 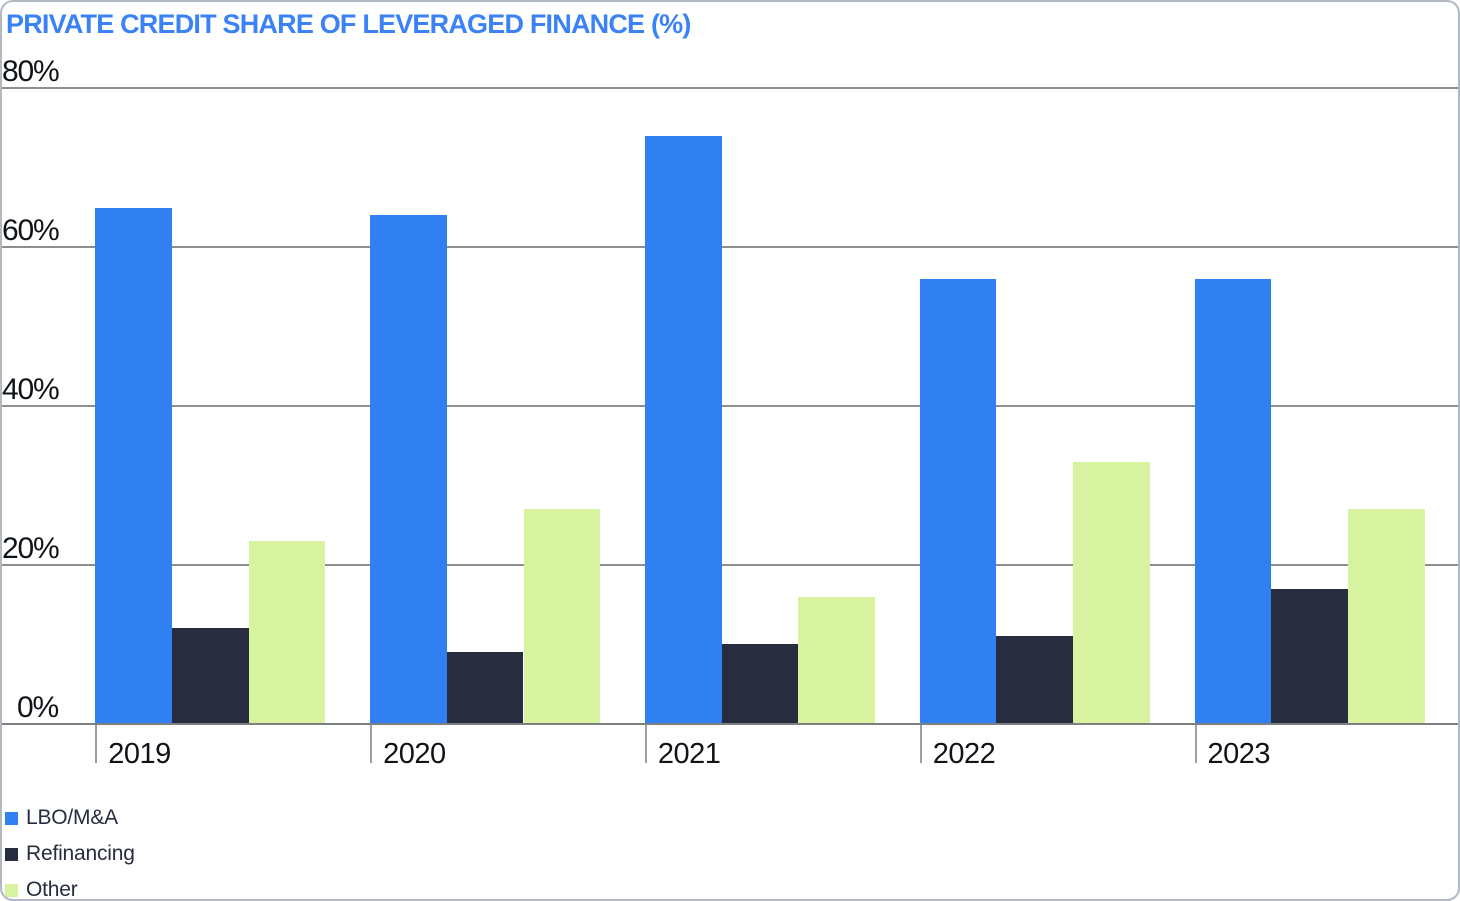 I want to click on y-axis-label-20pct: 20%, so click(x=31, y=548).